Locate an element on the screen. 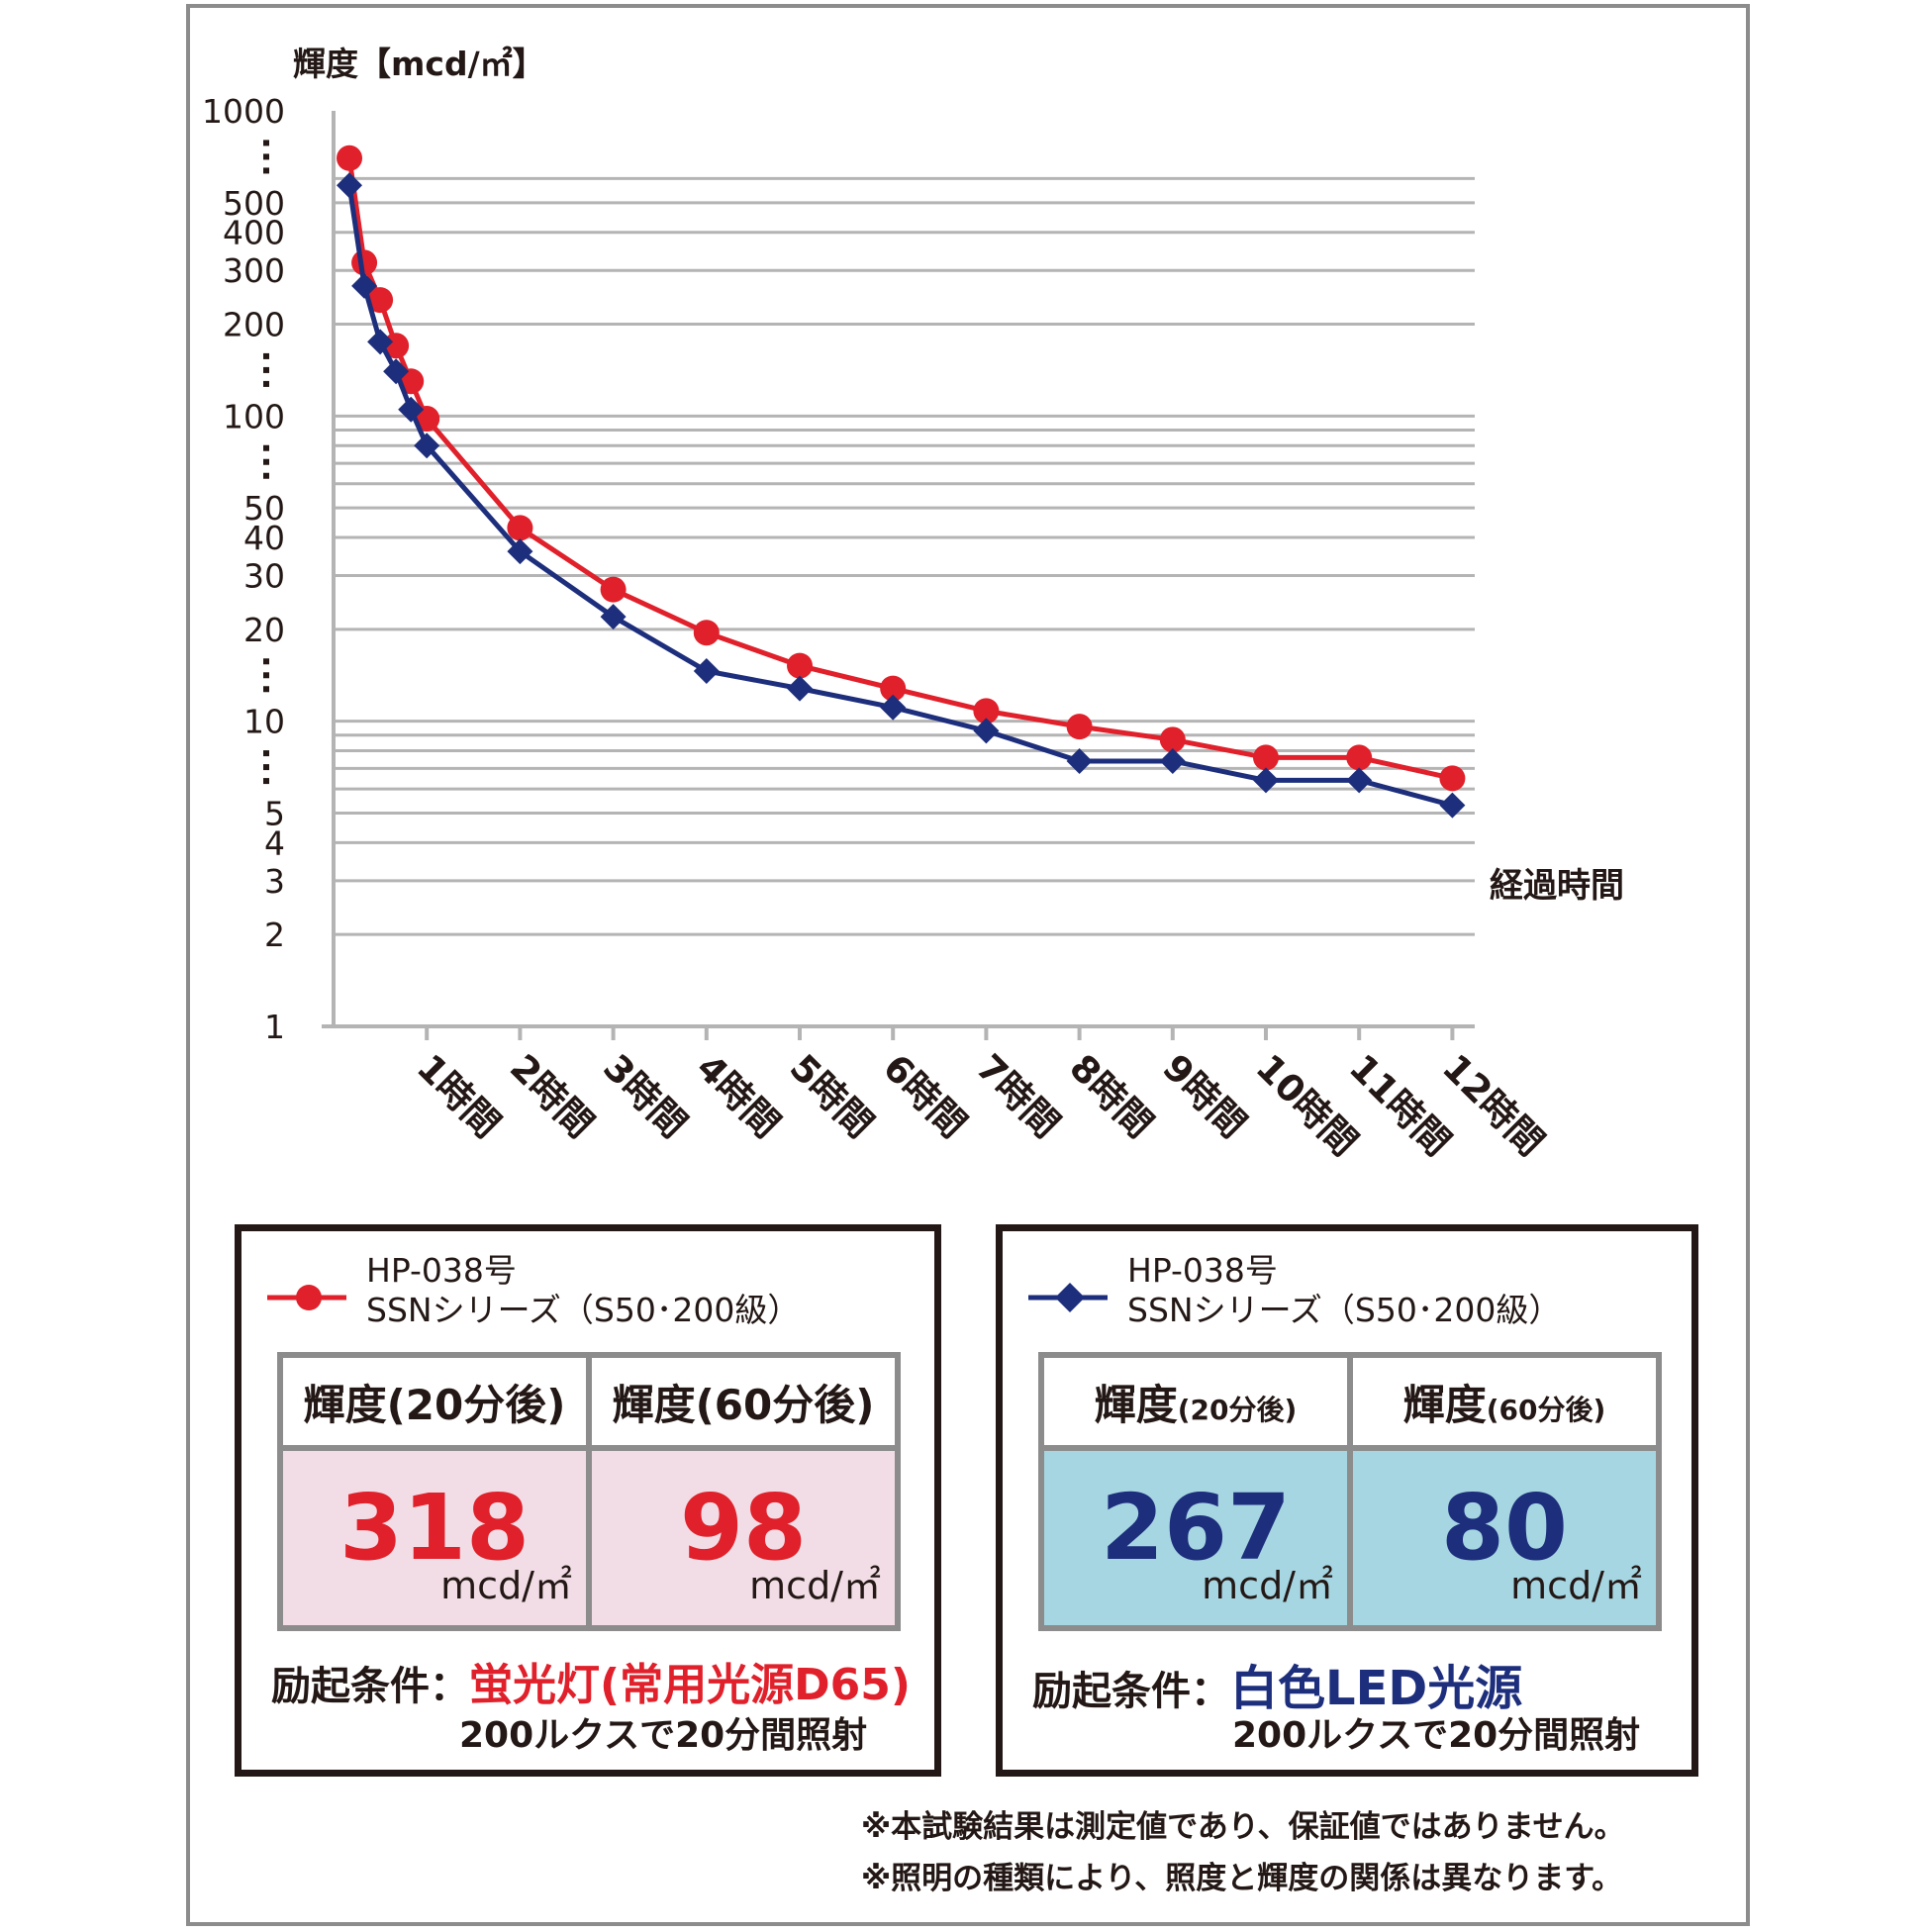 The width and height of the screenshot is (1932, 1932). excitation-condition: 励起条件：白色LED光源 is located at coordinates (1277, 1683).